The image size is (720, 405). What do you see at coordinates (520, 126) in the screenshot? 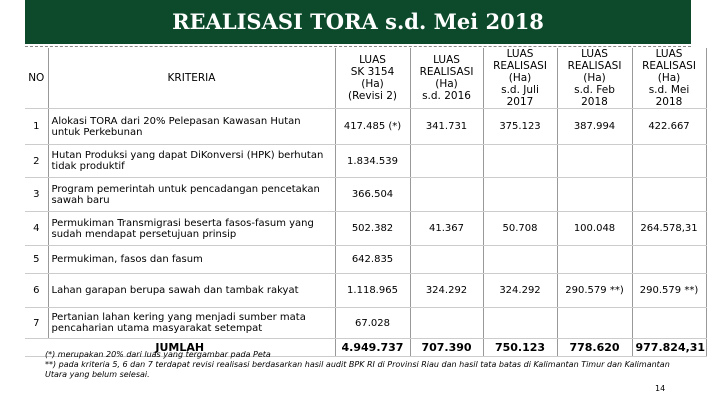
I see `value-cell: 375.123` at bounding box center [520, 126].